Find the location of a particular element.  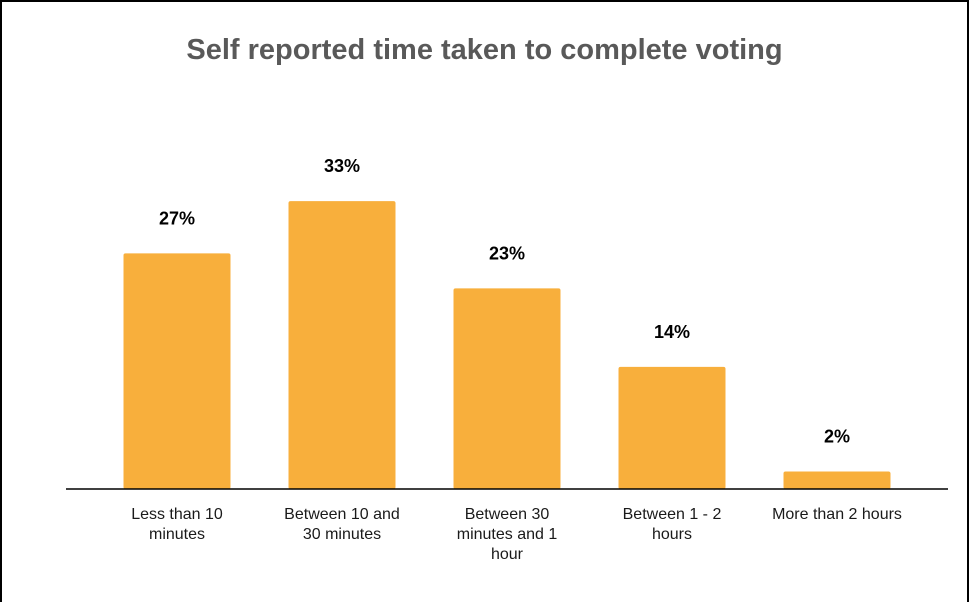

category-label-line: More than 2 hours is located at coordinates (837, 514).